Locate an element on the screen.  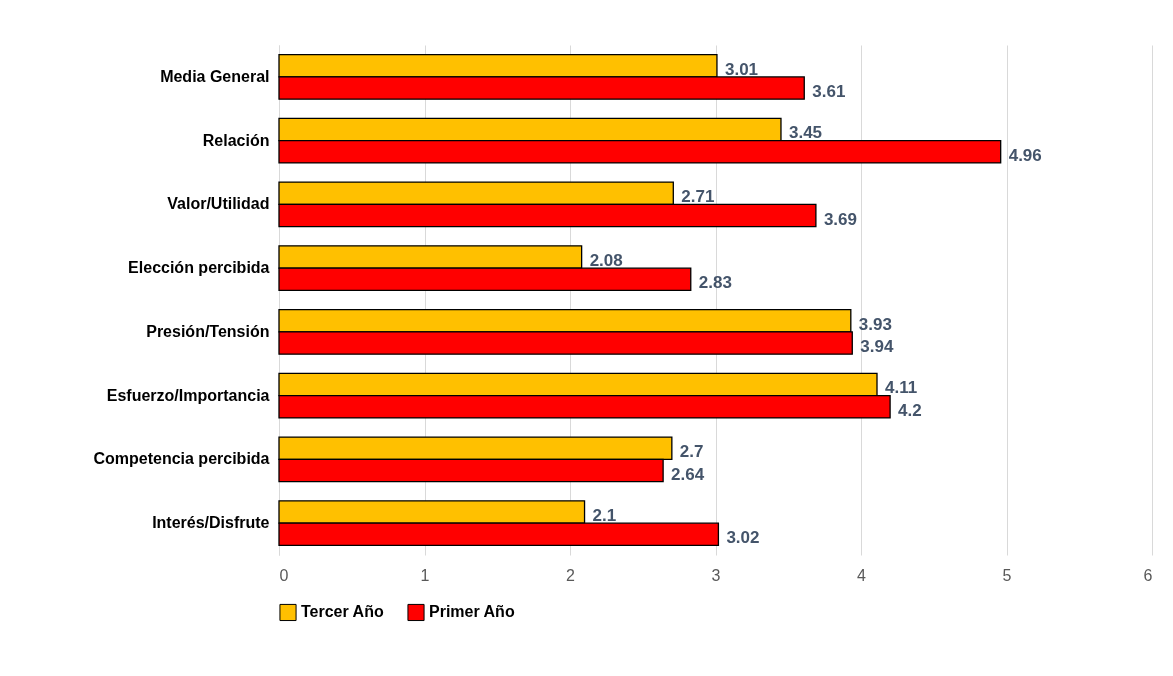
data-label: 3.45 is located at coordinates (805, 133).